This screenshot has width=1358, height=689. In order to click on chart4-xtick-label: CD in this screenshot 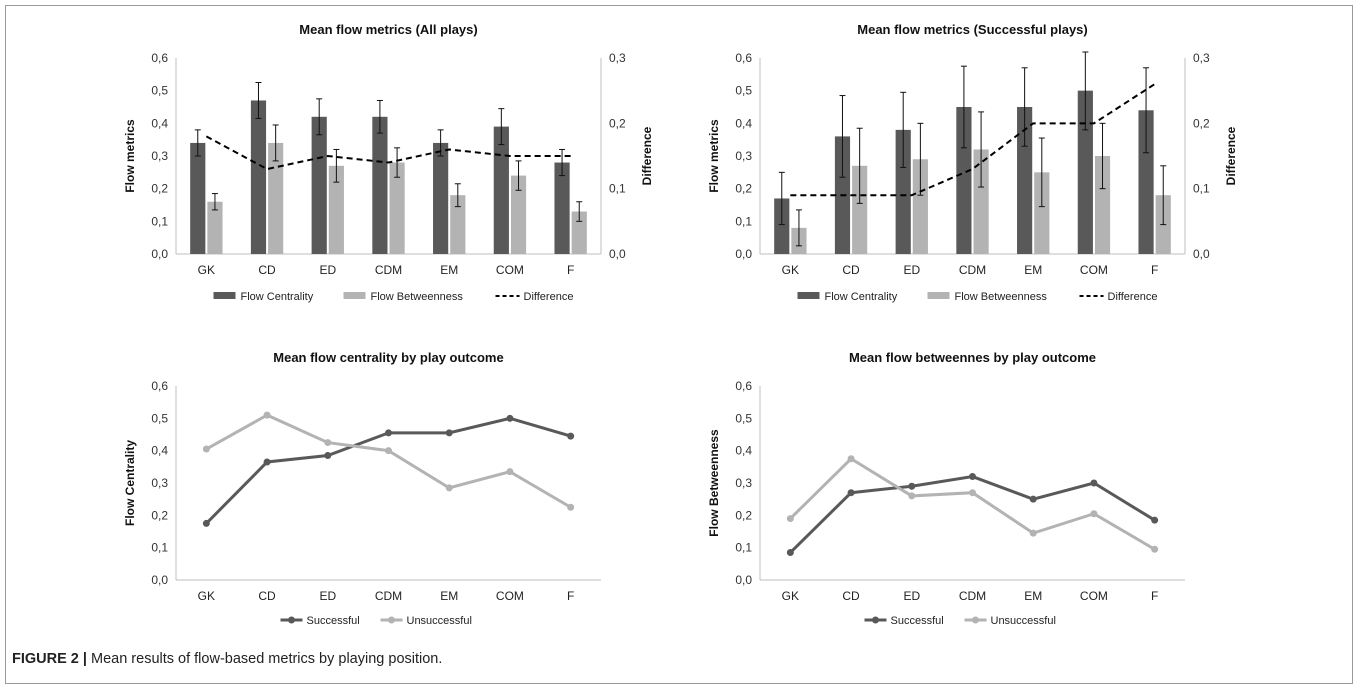, I will do `click(851, 596)`.